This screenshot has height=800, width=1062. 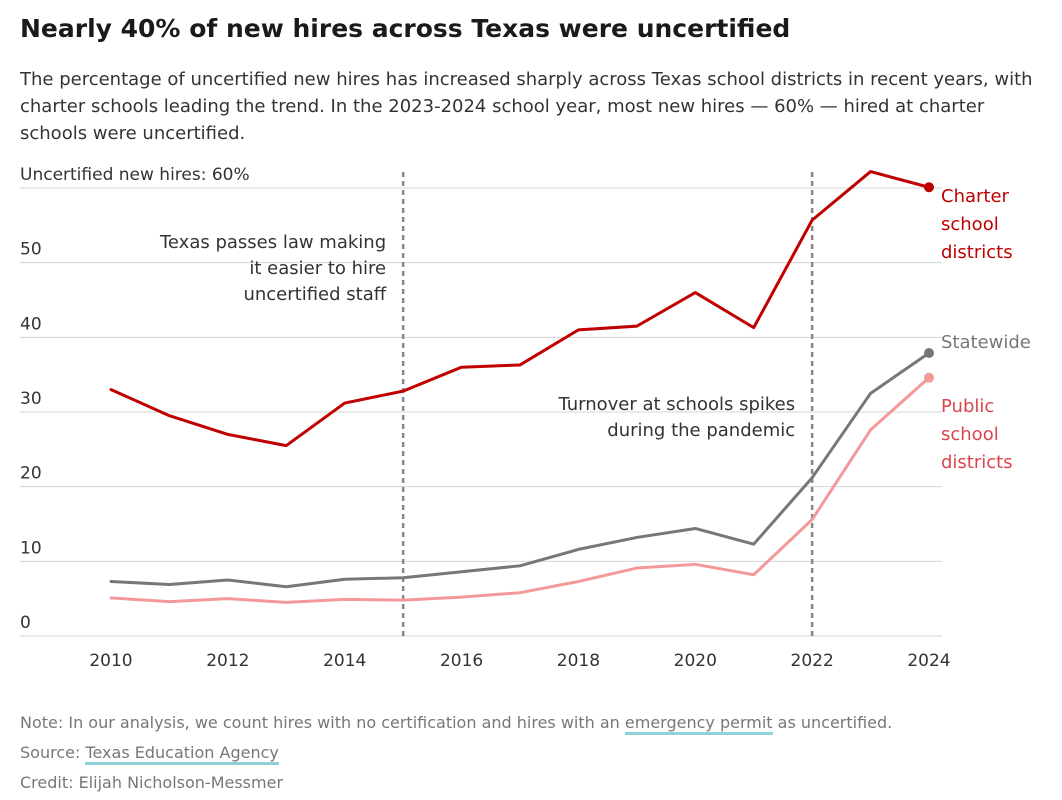 I want to click on x-tick-label: 2014, so click(x=344, y=661).